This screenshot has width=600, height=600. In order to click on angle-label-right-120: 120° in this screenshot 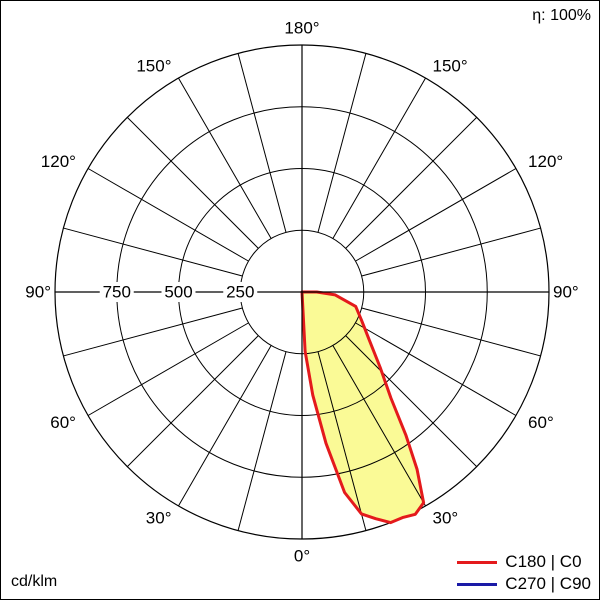, I will do `click(545, 161)`.